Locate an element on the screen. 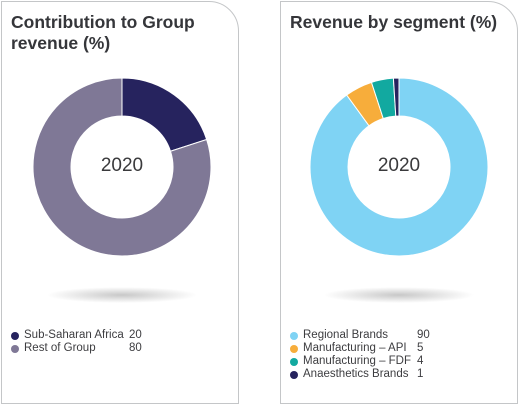 The width and height of the screenshot is (520, 409). legend-label: Manufacturing – API is located at coordinates (355, 348).